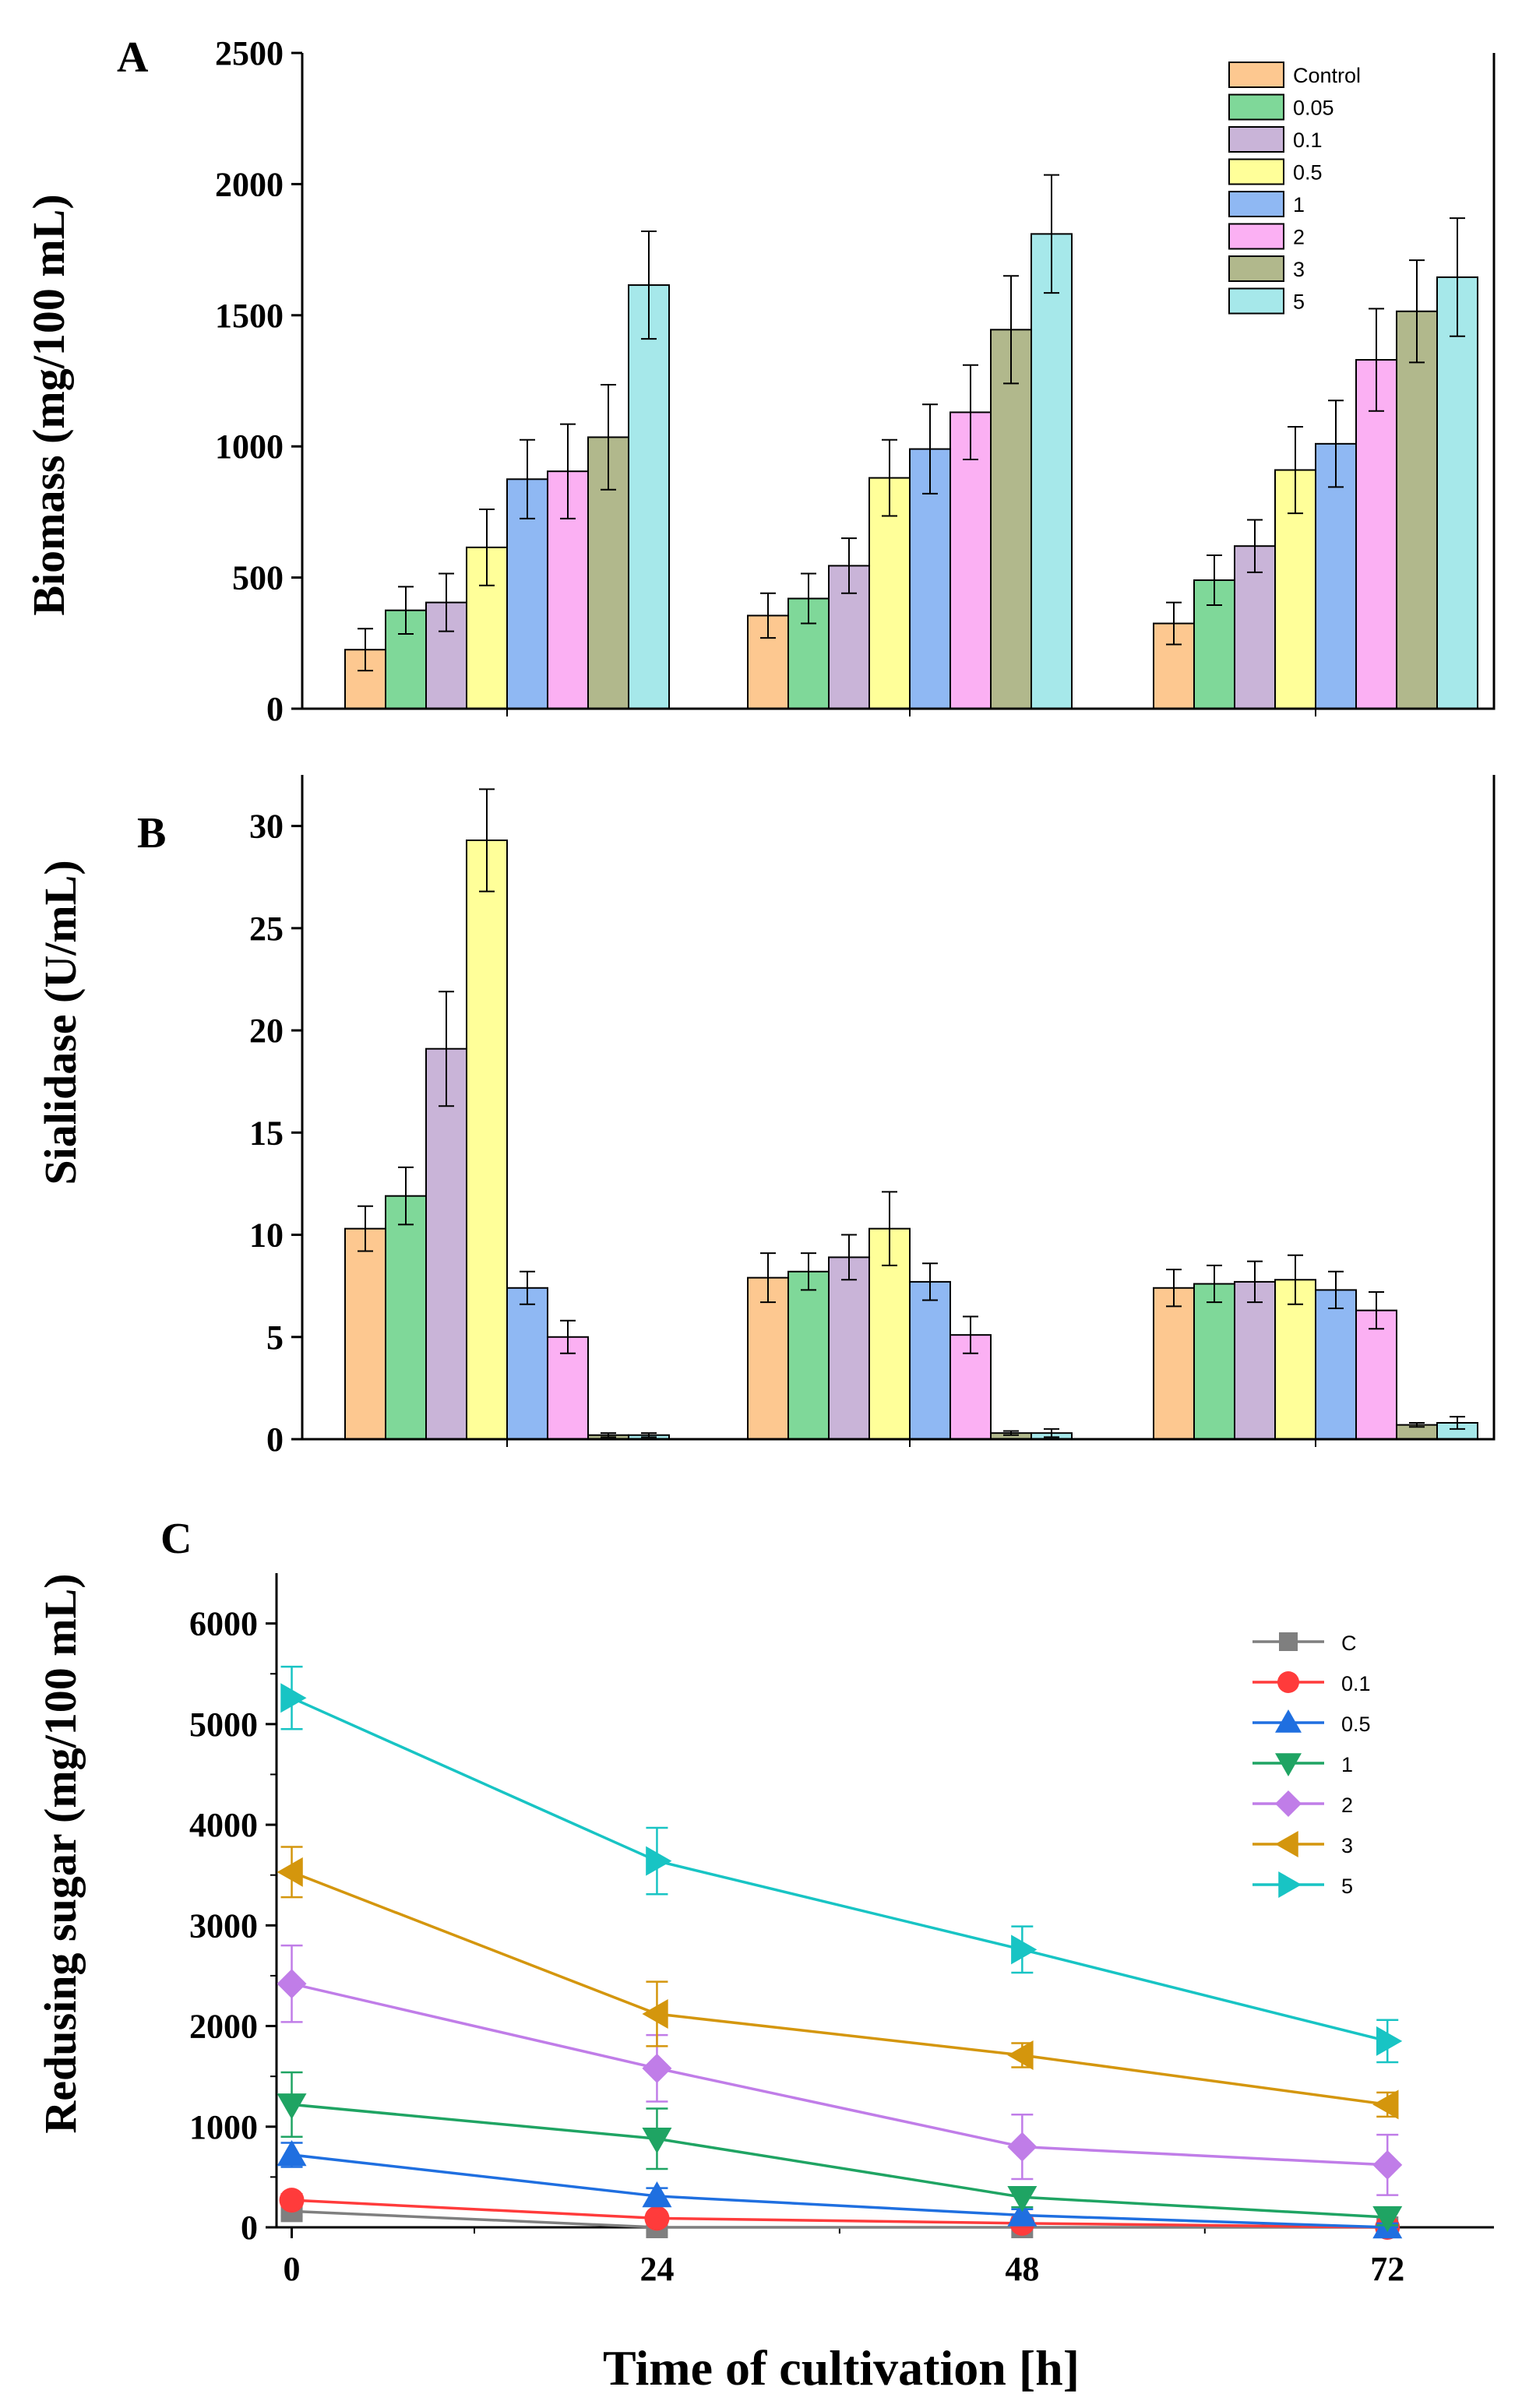 The width and height of the screenshot is (1522, 2408). I want to click on b-error-bar-5-g1, so click(649, 1435).